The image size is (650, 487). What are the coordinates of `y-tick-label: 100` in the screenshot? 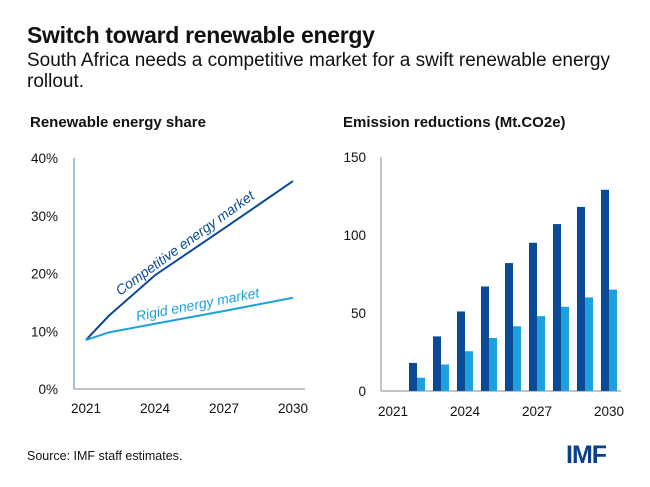 It's located at (354, 235).